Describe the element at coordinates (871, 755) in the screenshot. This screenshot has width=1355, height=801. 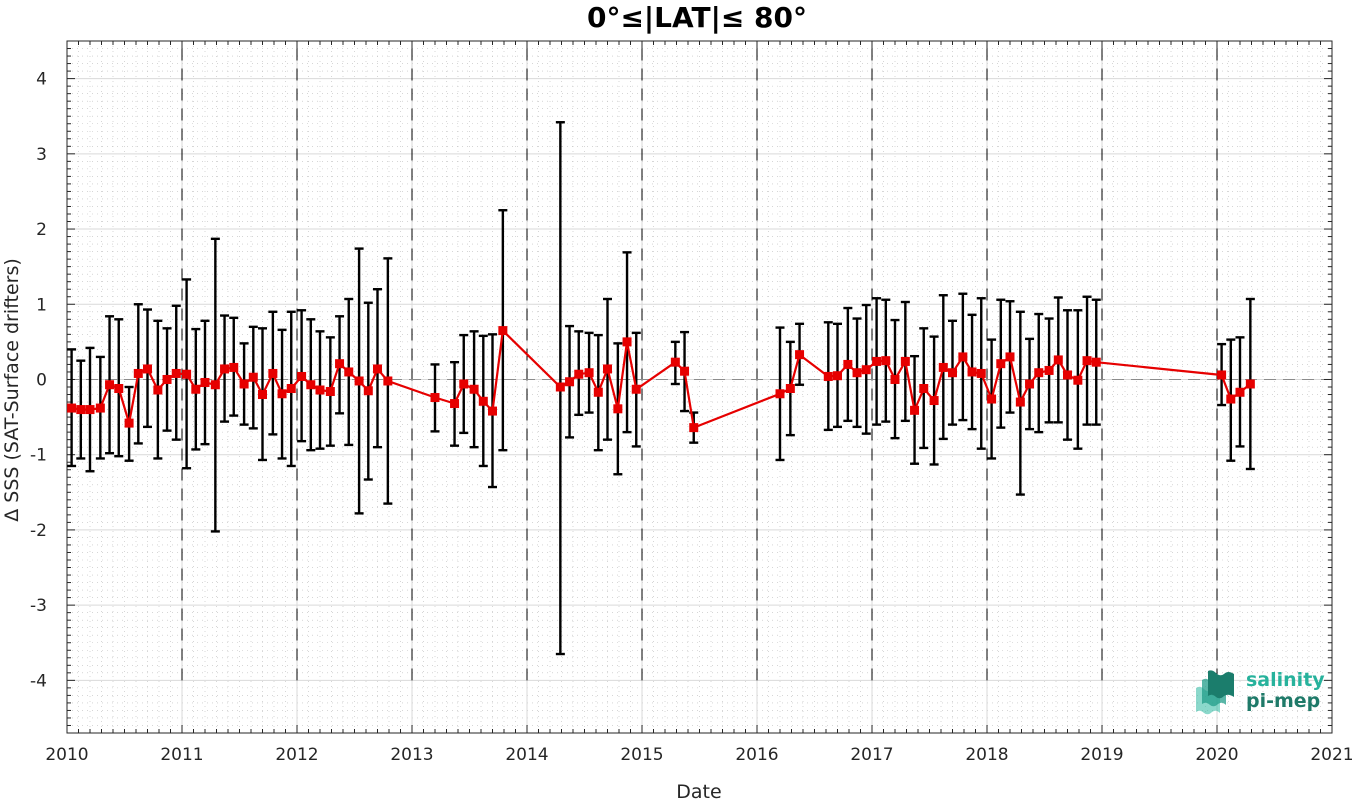
I see `x-tick-label: 2017` at that location.